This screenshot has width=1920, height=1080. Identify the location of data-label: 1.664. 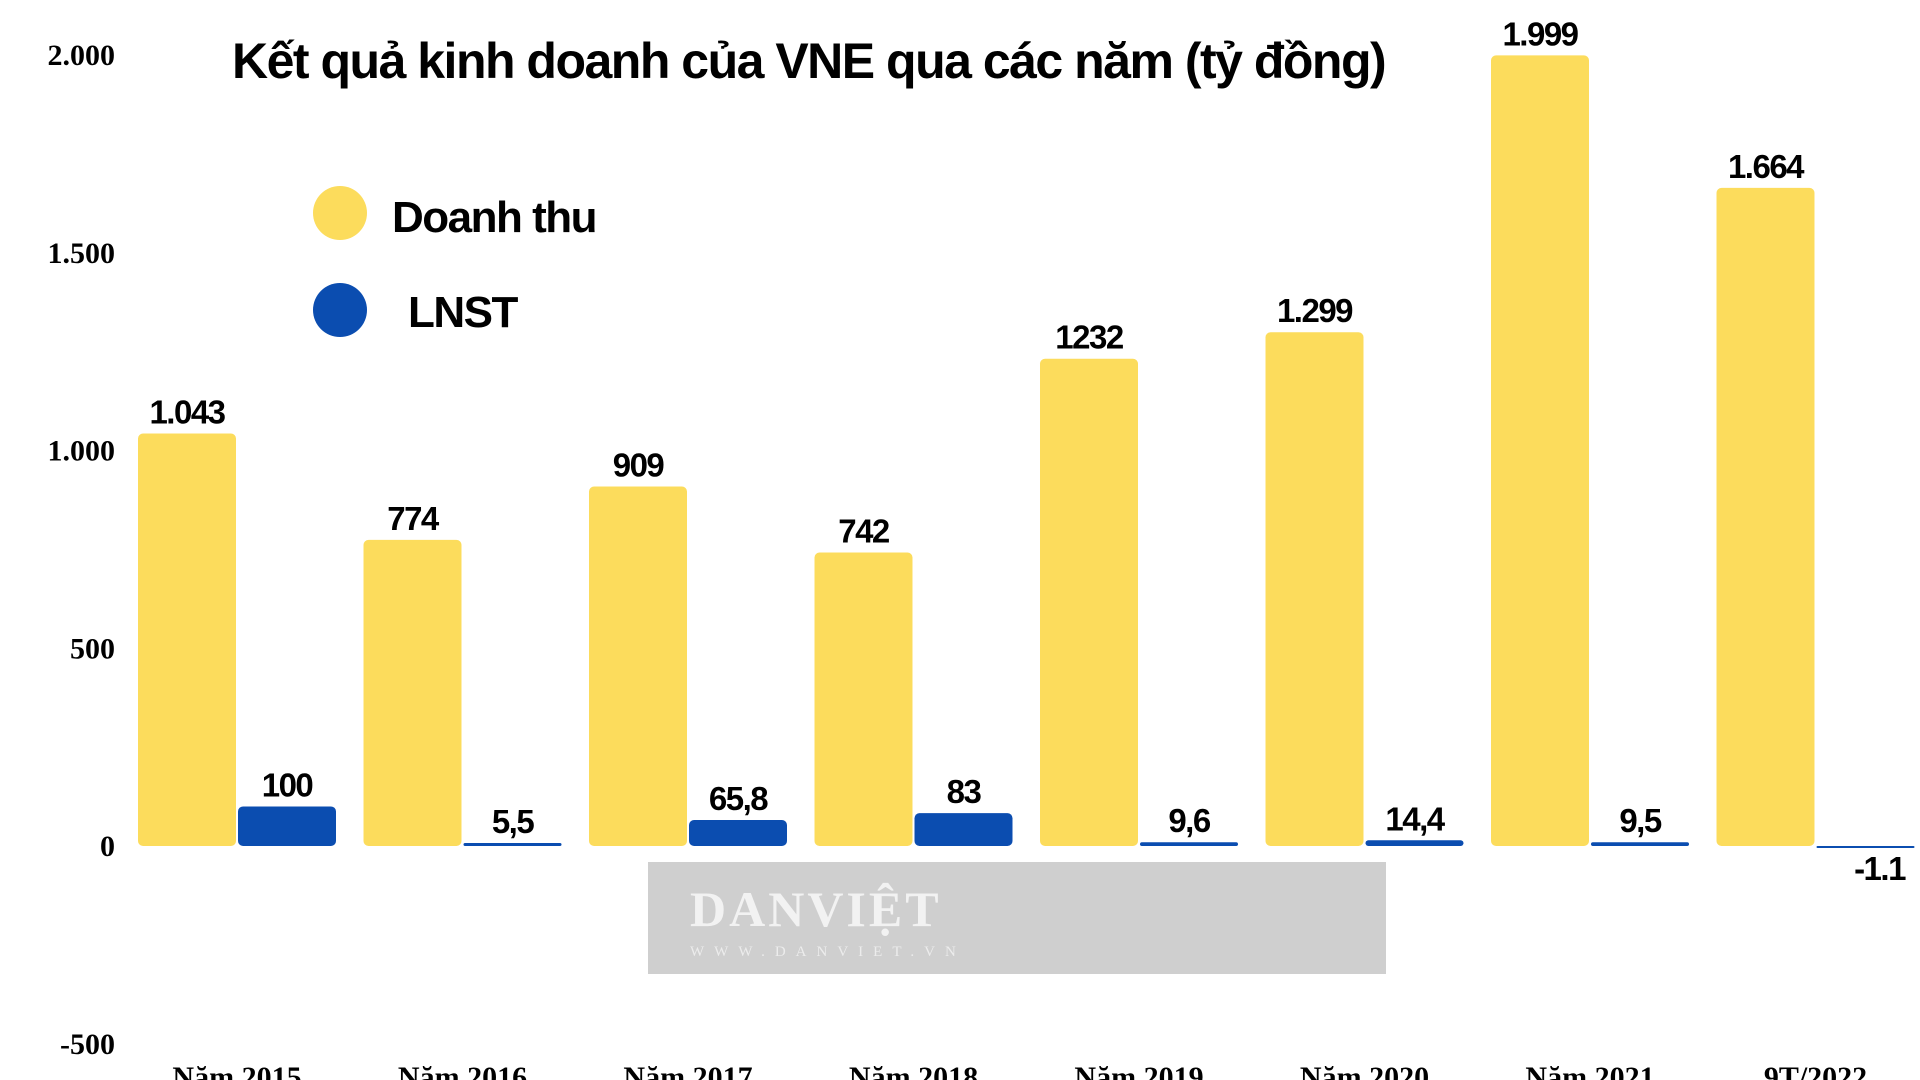
(1766, 166).